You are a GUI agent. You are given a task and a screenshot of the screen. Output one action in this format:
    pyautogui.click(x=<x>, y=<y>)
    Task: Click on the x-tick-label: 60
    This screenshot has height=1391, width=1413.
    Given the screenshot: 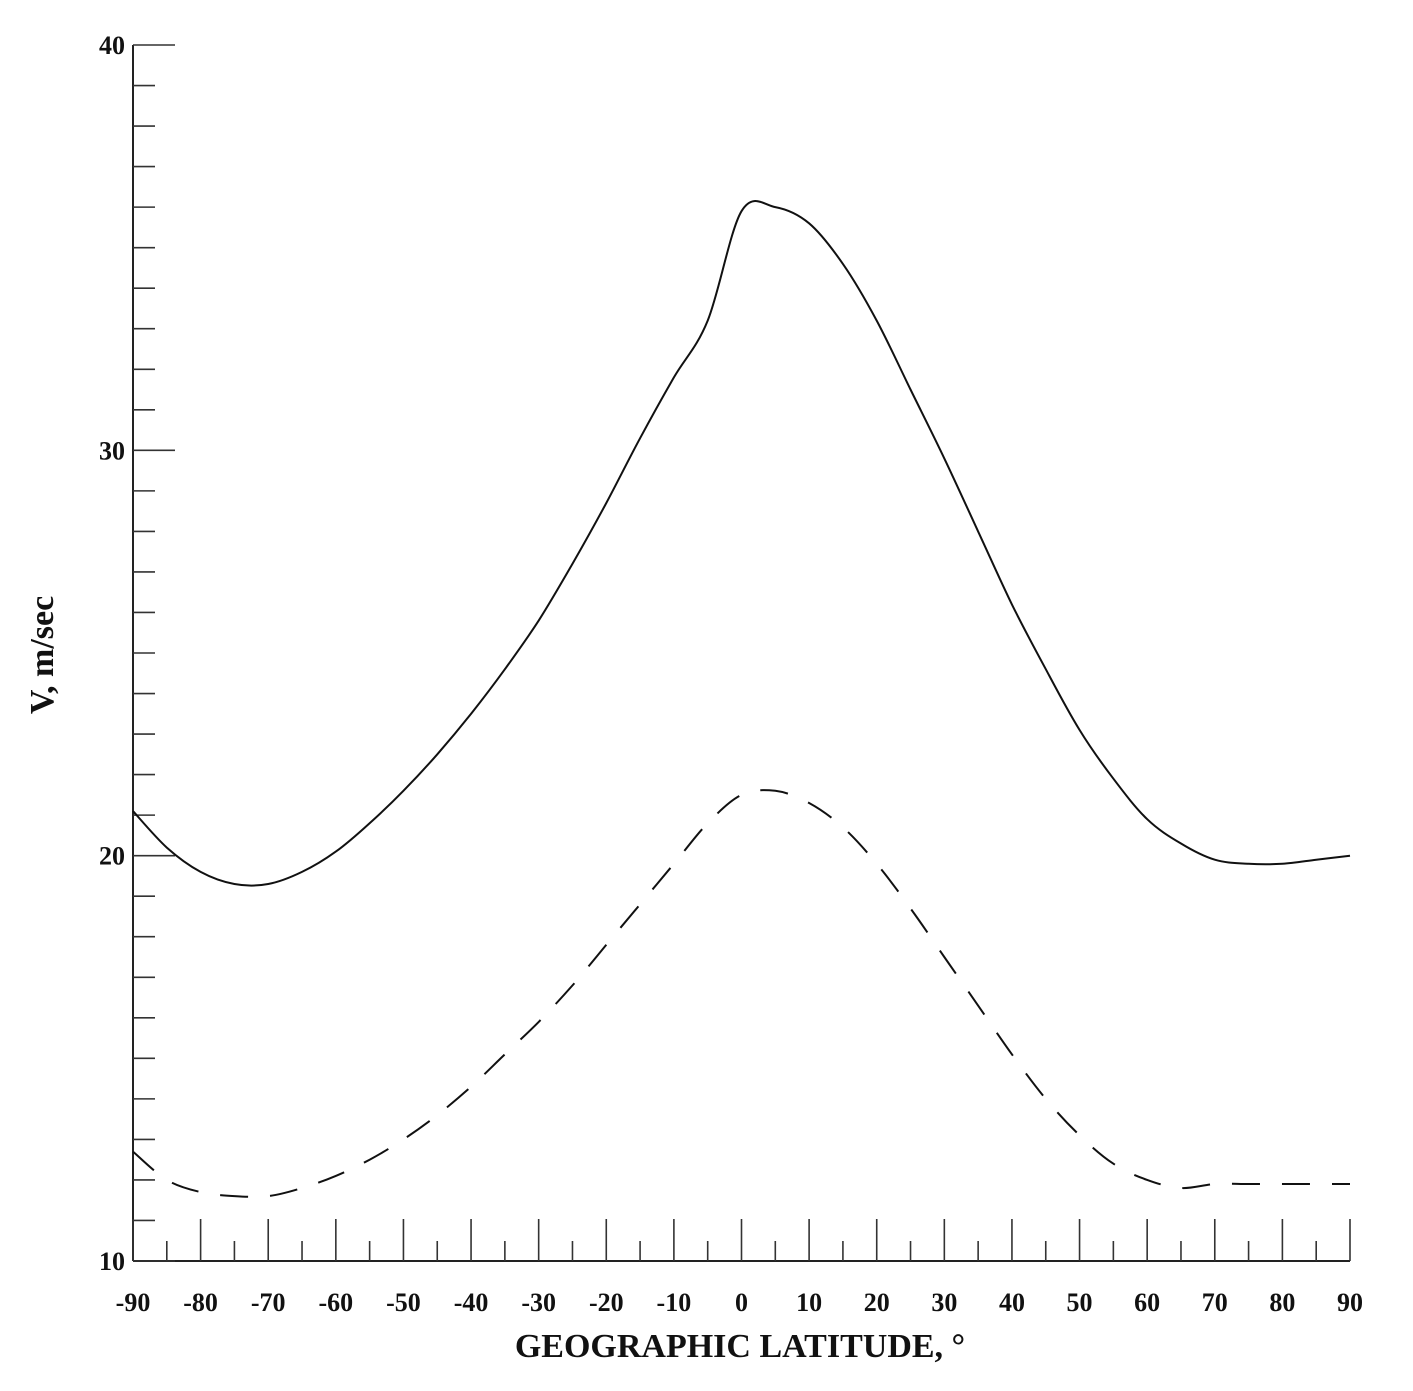 What is the action you would take?
    pyautogui.click(x=1147, y=1302)
    